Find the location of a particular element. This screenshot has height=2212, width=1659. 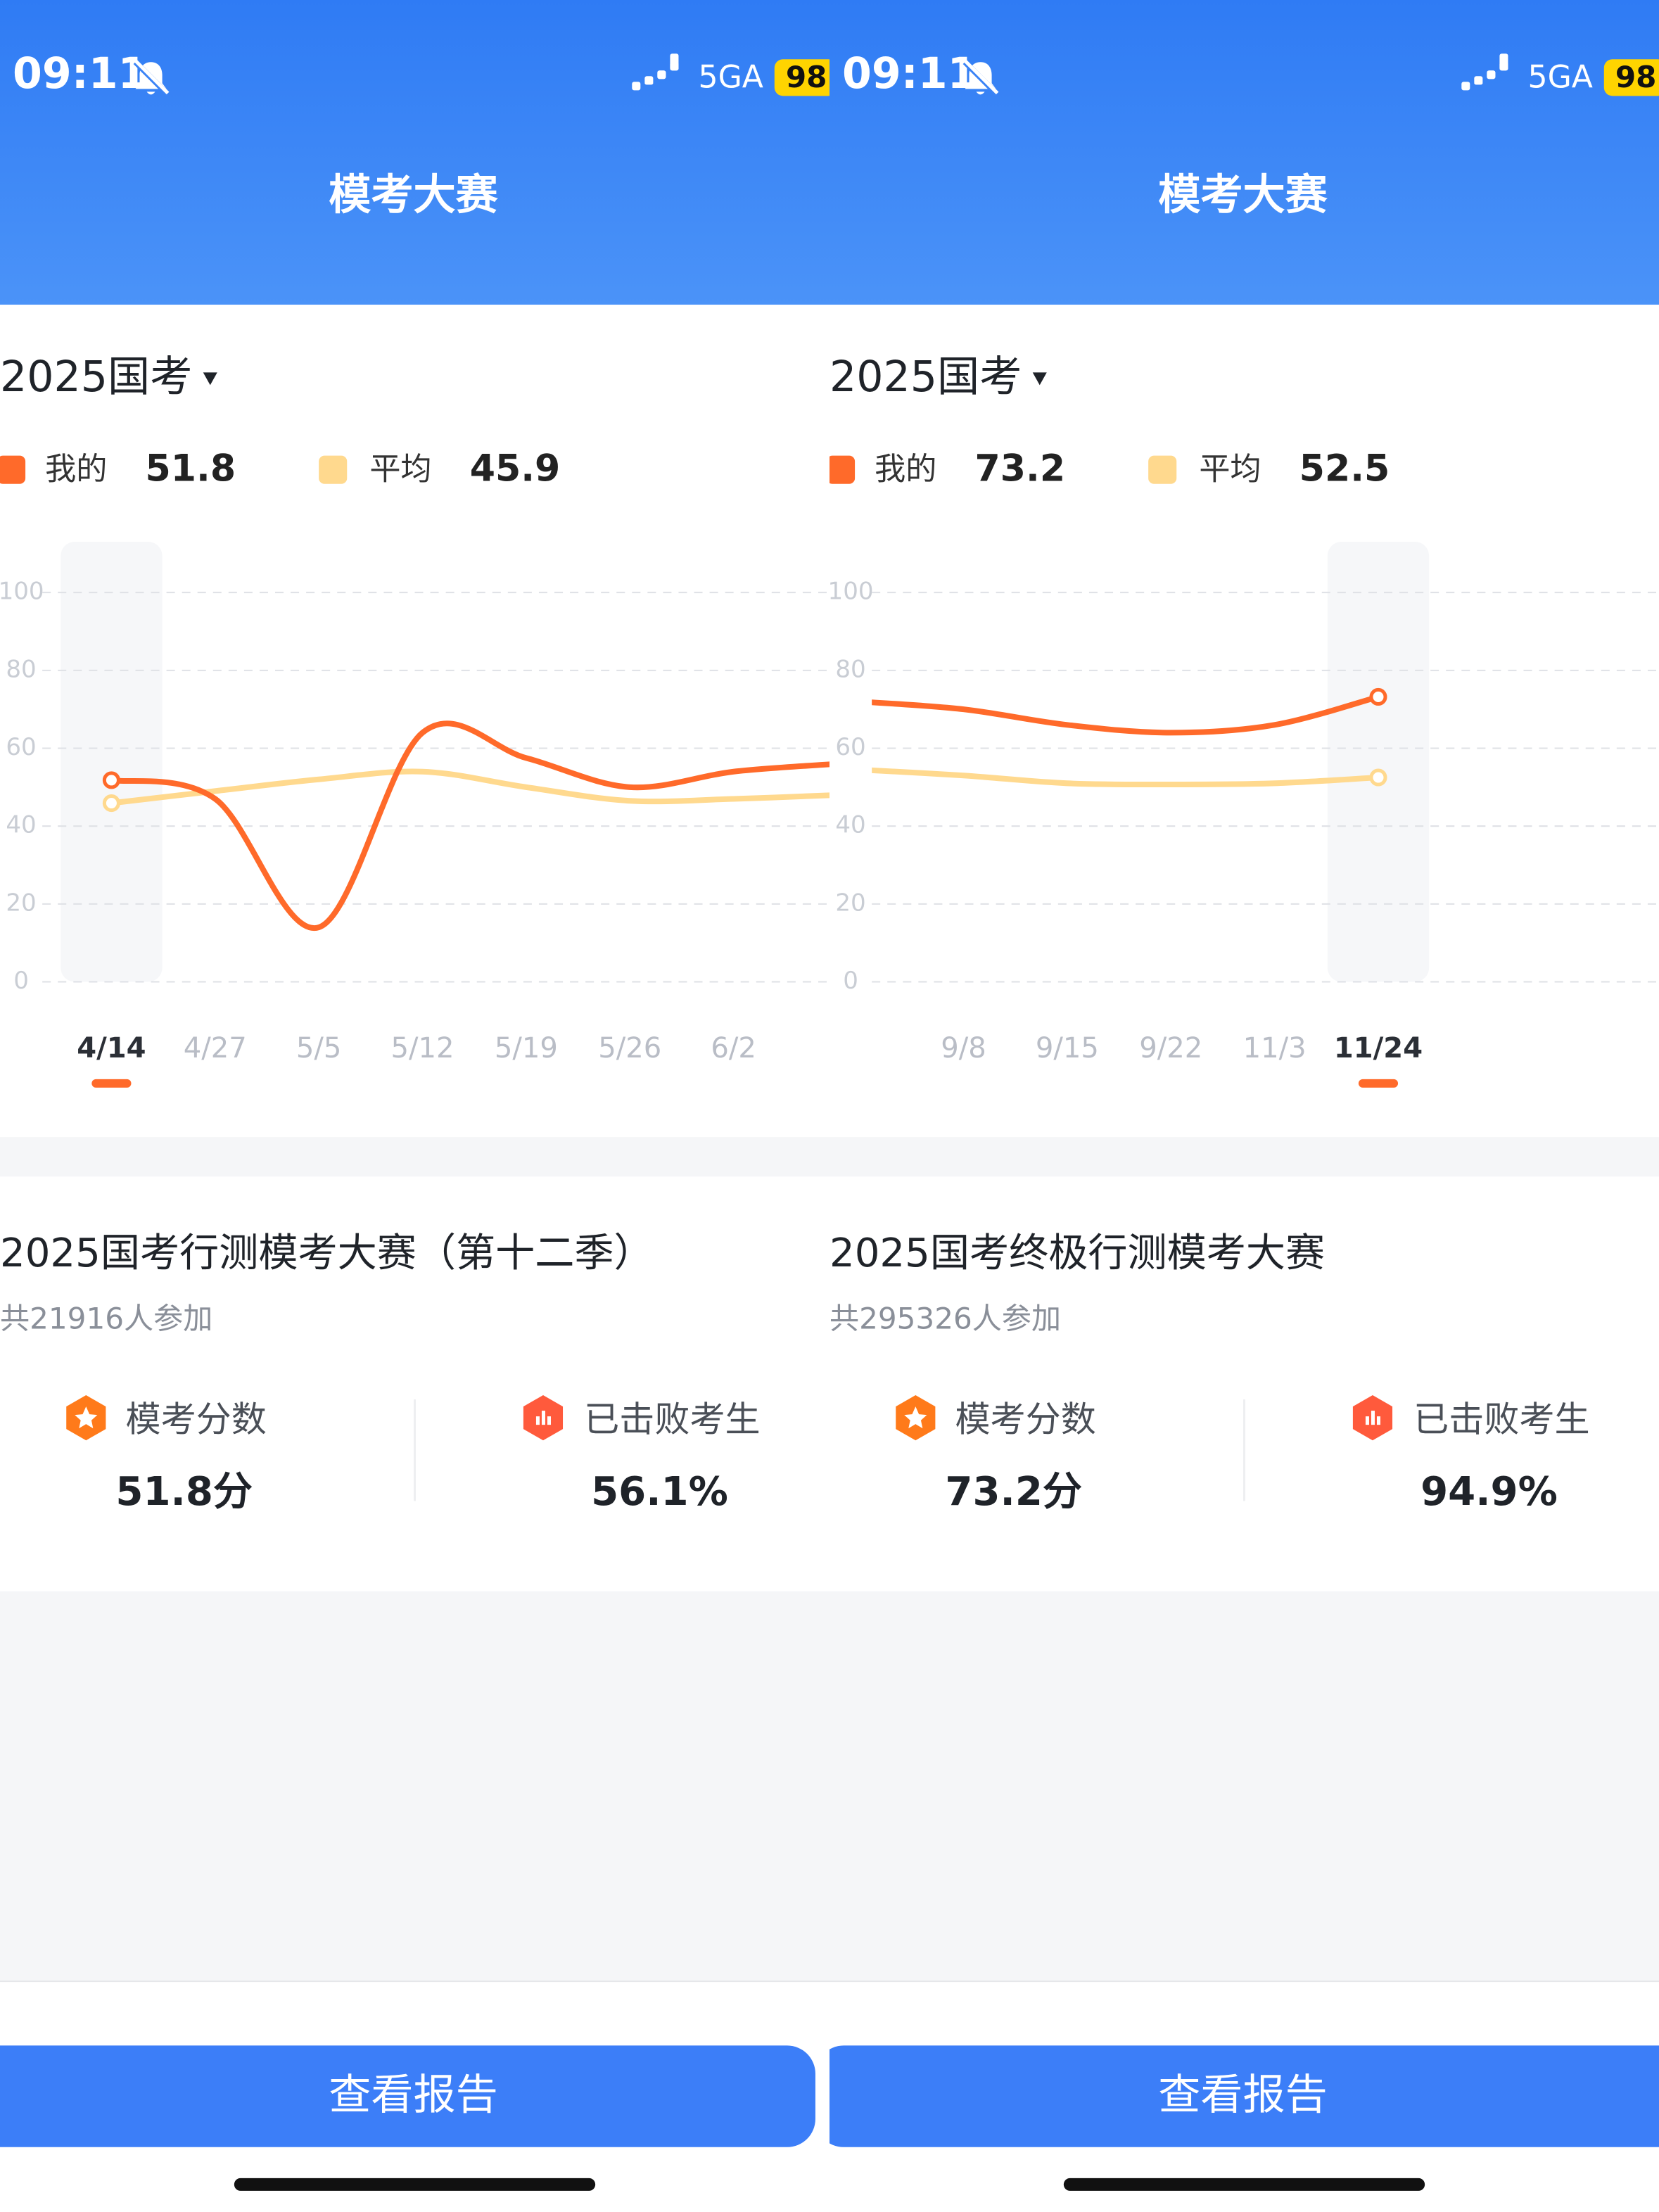

stat-value: 51.8分 is located at coordinates (184, 1492).